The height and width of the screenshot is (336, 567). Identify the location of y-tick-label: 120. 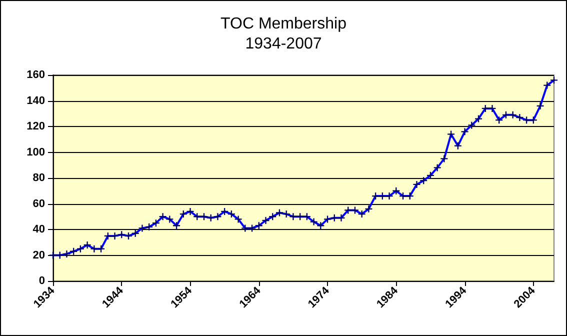
(35, 126).